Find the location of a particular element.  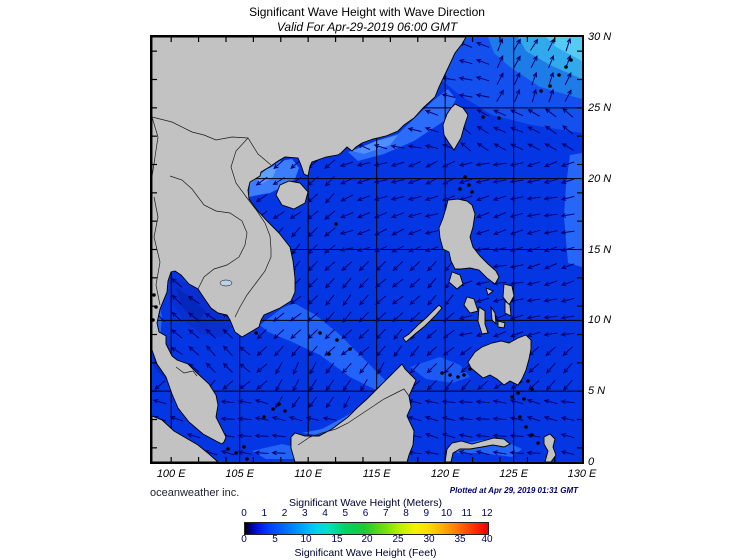

land-negros is located at coordinates (483, 320).